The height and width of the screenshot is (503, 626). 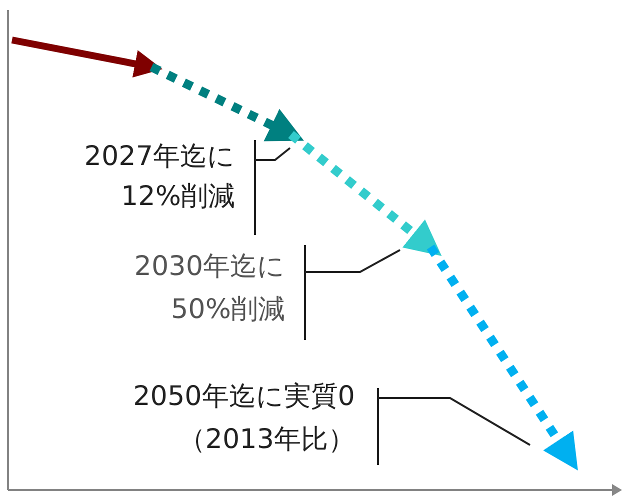 I want to click on annotation: 2030年迄に 50%削減, so click(x=209, y=288).